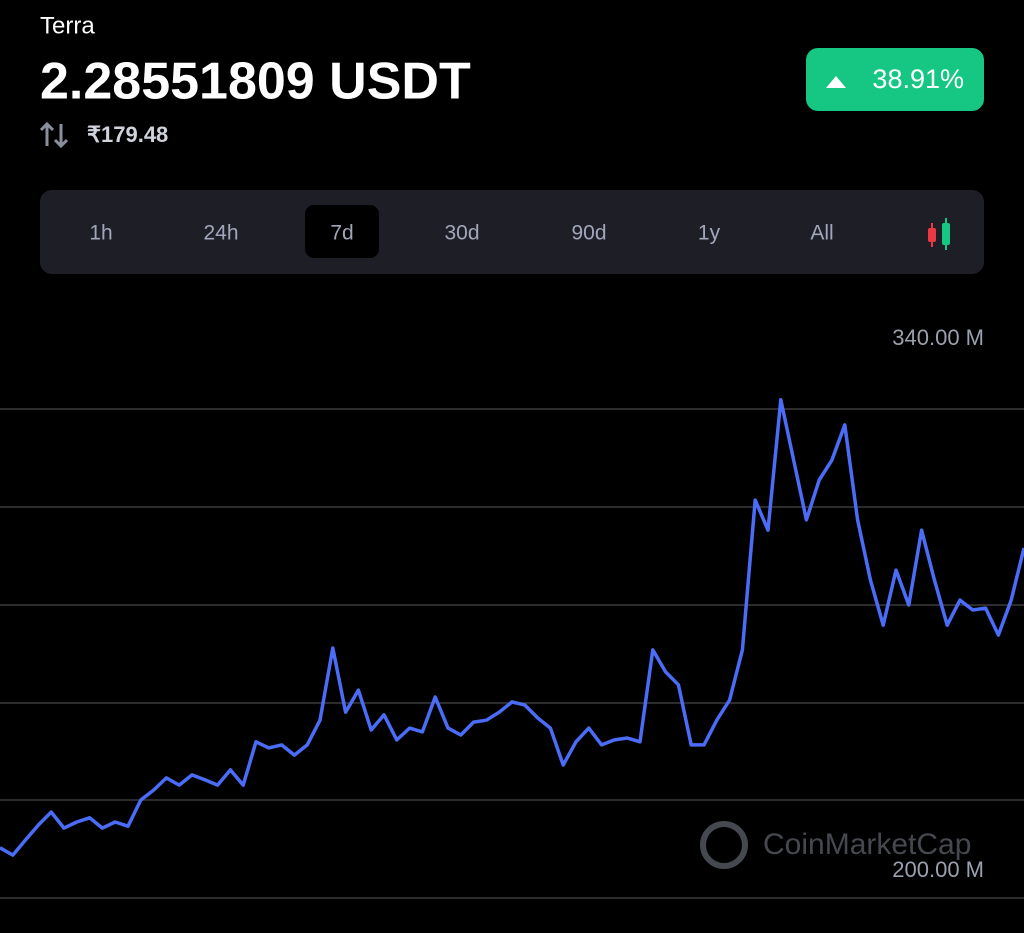 The height and width of the screenshot is (933, 1024). I want to click on fiat-price: ₹179.48, so click(127, 134).